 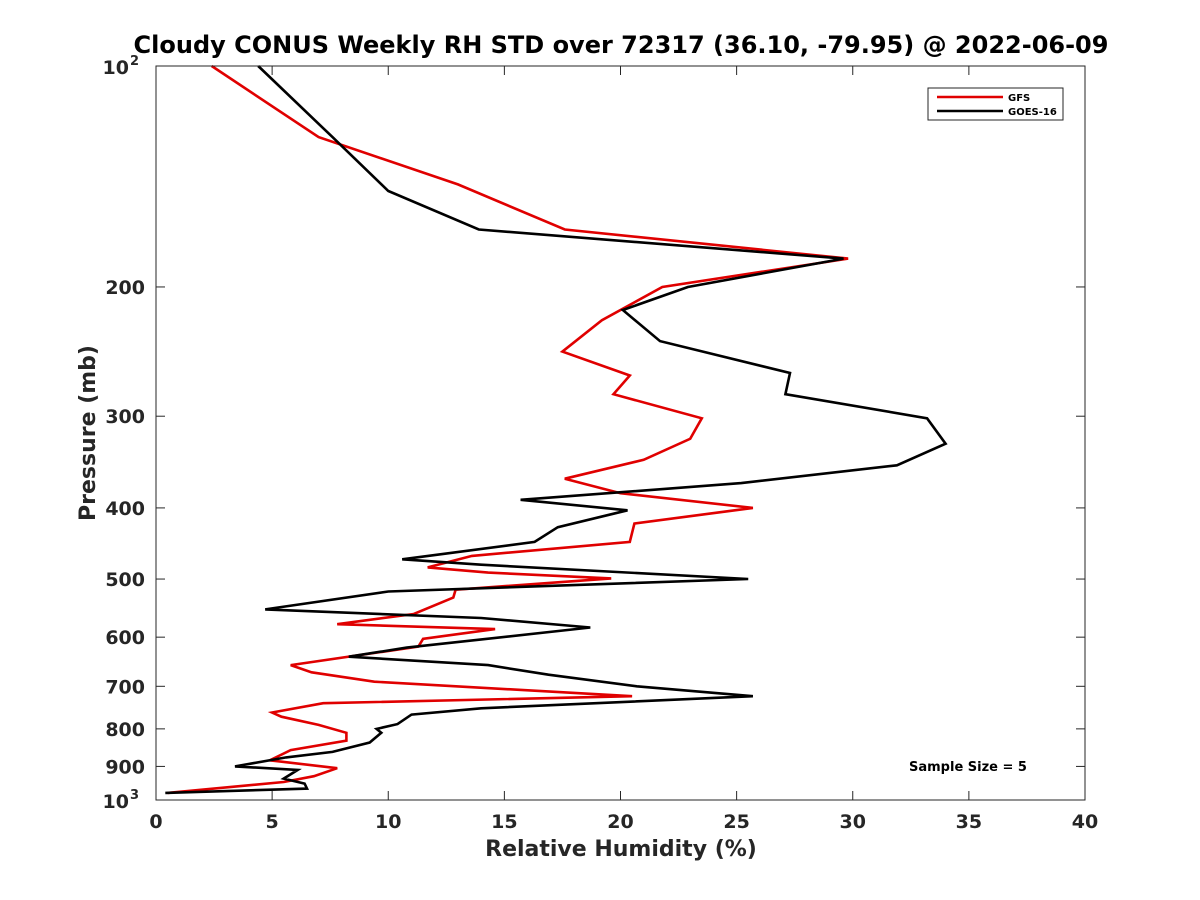 I want to click on x-tick-label: 5, so click(x=272, y=822).